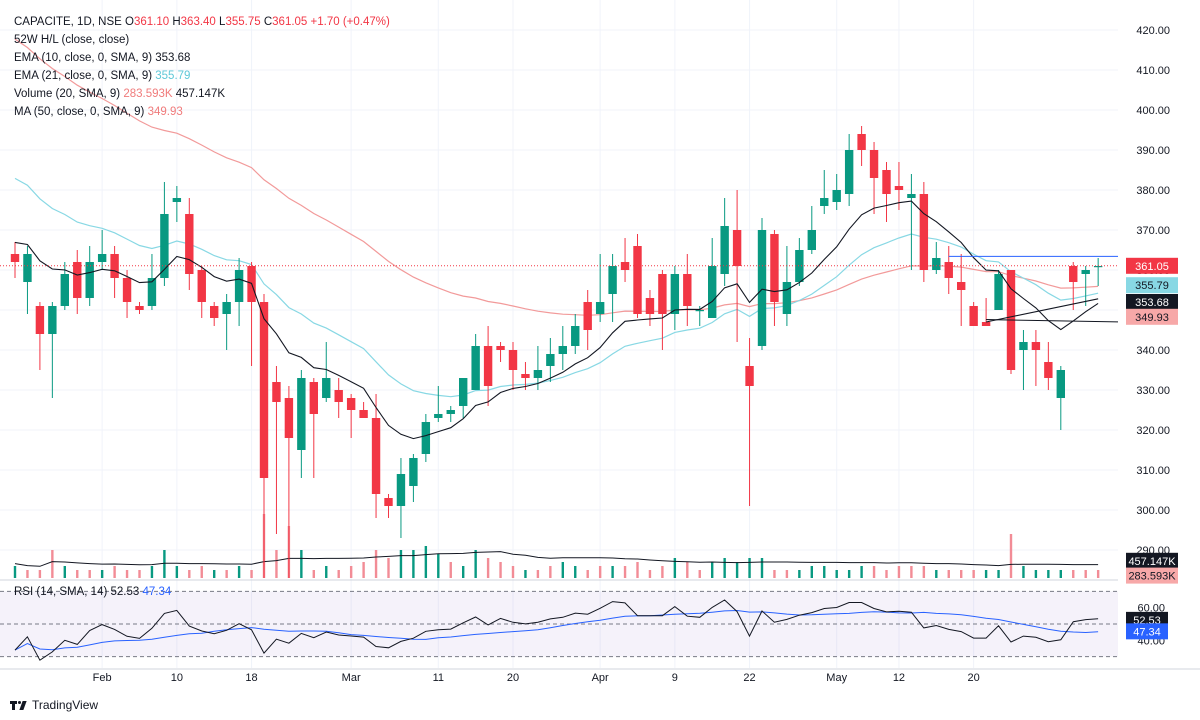 This screenshot has height=720, width=1200. What do you see at coordinates (290, 22) in the screenshot?
I see `close-value: 361.05` at bounding box center [290, 22].